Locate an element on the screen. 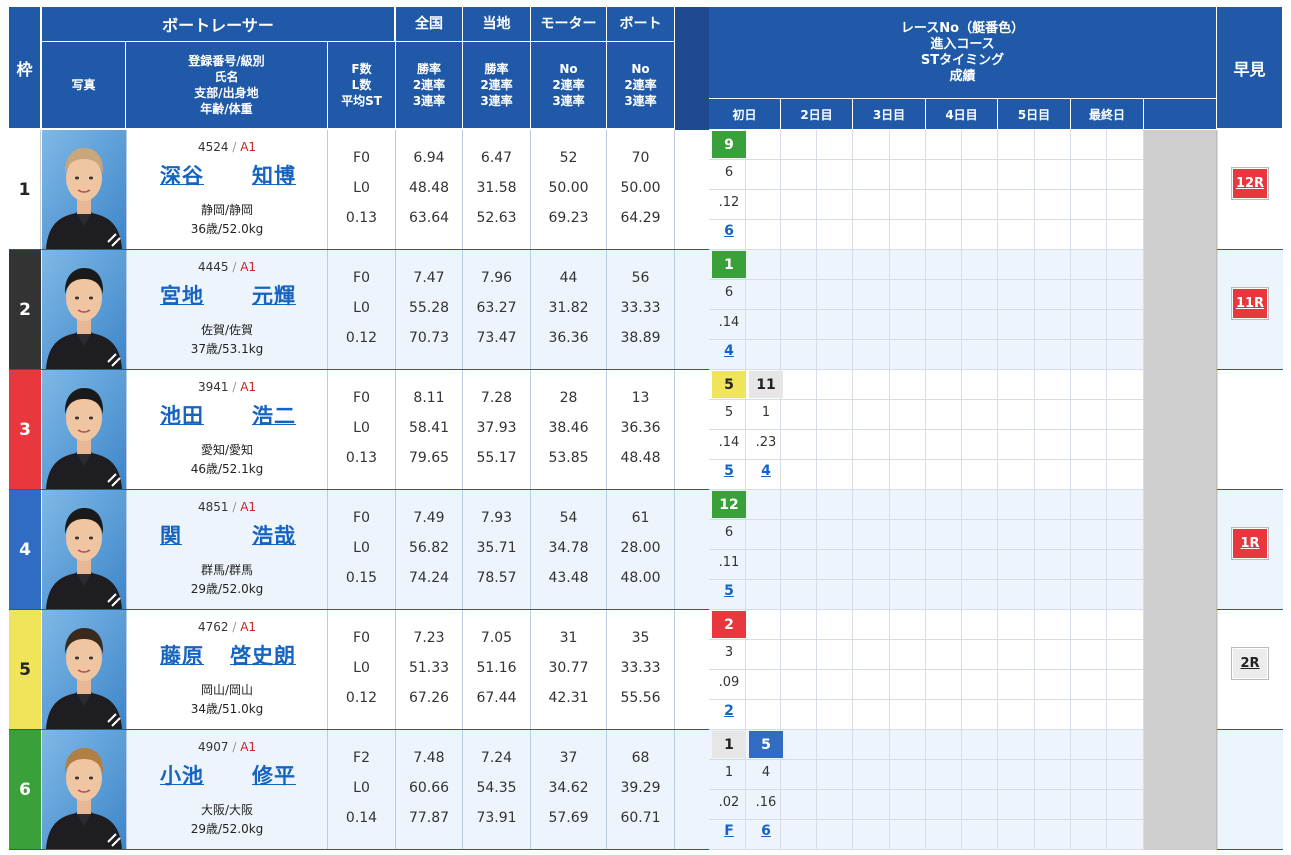 The height and width of the screenshot is (855, 1291). hayami-race-button: 11R is located at coordinates (1250, 303).